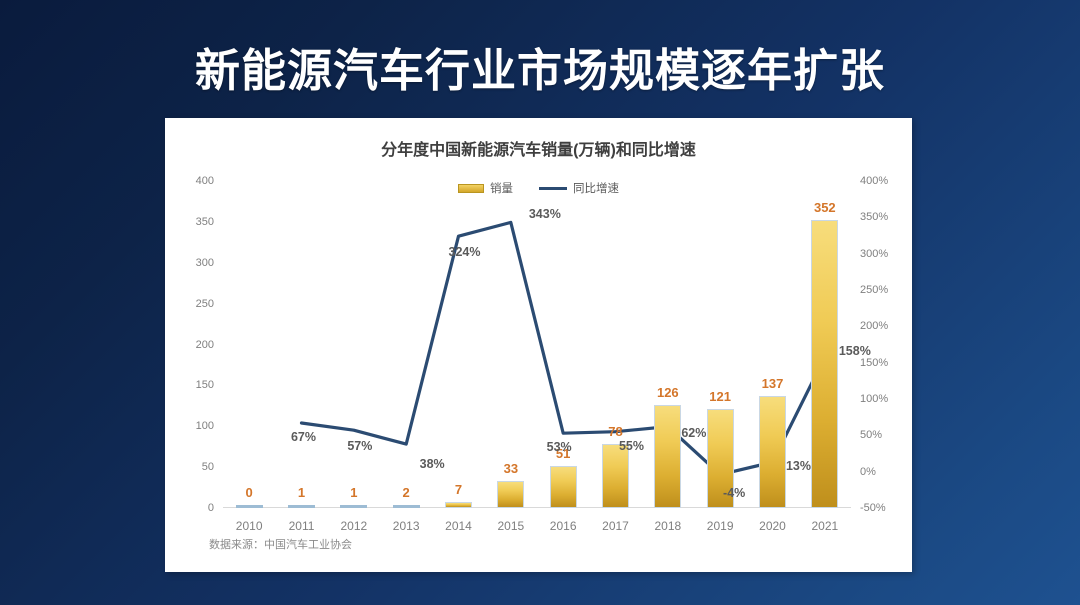  I want to click on legend-label-growth: 同比增速, so click(596, 189).